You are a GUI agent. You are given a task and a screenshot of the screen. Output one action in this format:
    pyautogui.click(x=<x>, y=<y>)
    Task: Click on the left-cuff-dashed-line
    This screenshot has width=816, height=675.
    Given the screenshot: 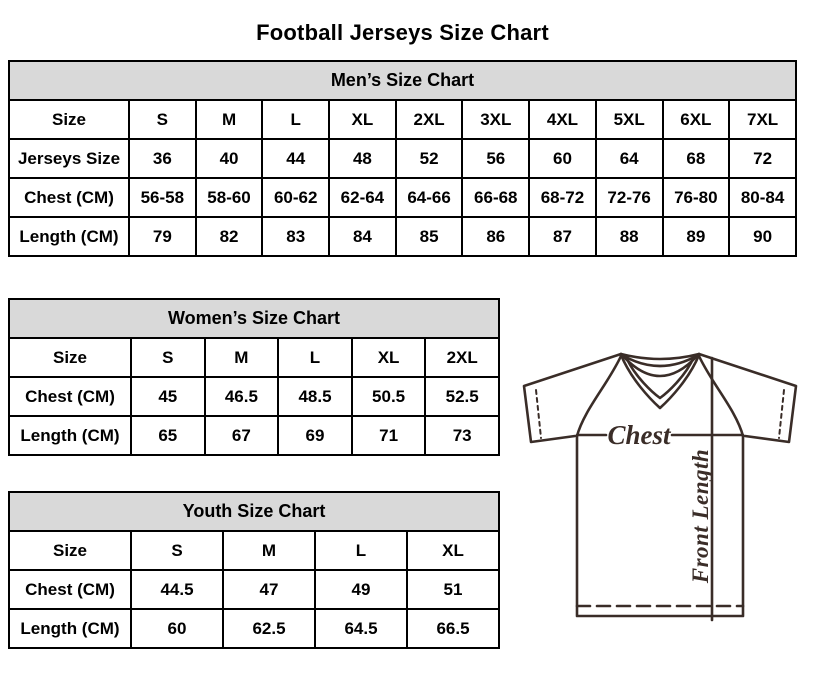 What is the action you would take?
    pyautogui.click(x=538, y=414)
    